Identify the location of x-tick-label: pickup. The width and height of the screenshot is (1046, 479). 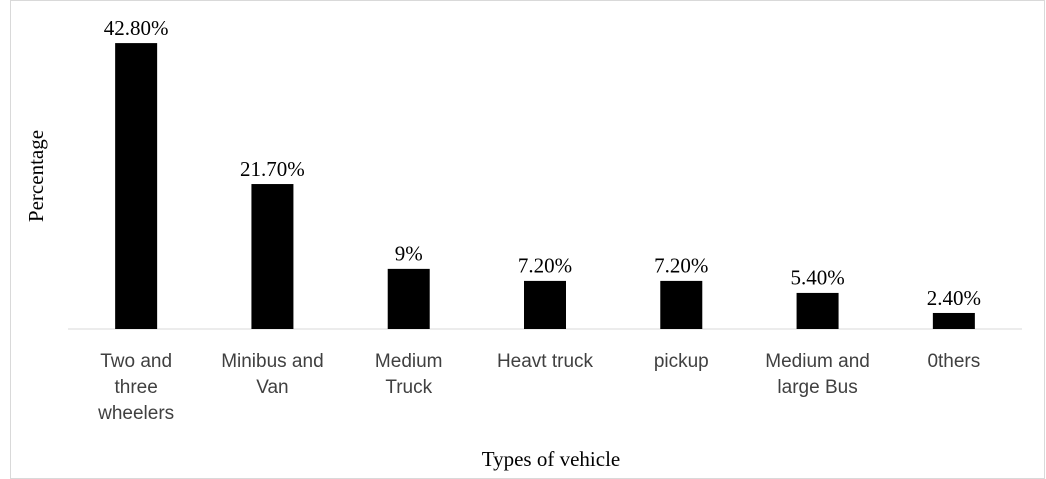
(681, 361).